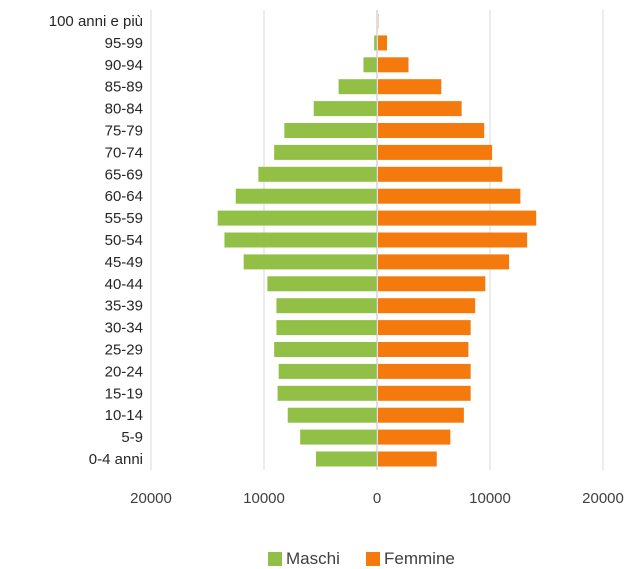  I want to click on legend-swatch-maschi, so click(275, 559).